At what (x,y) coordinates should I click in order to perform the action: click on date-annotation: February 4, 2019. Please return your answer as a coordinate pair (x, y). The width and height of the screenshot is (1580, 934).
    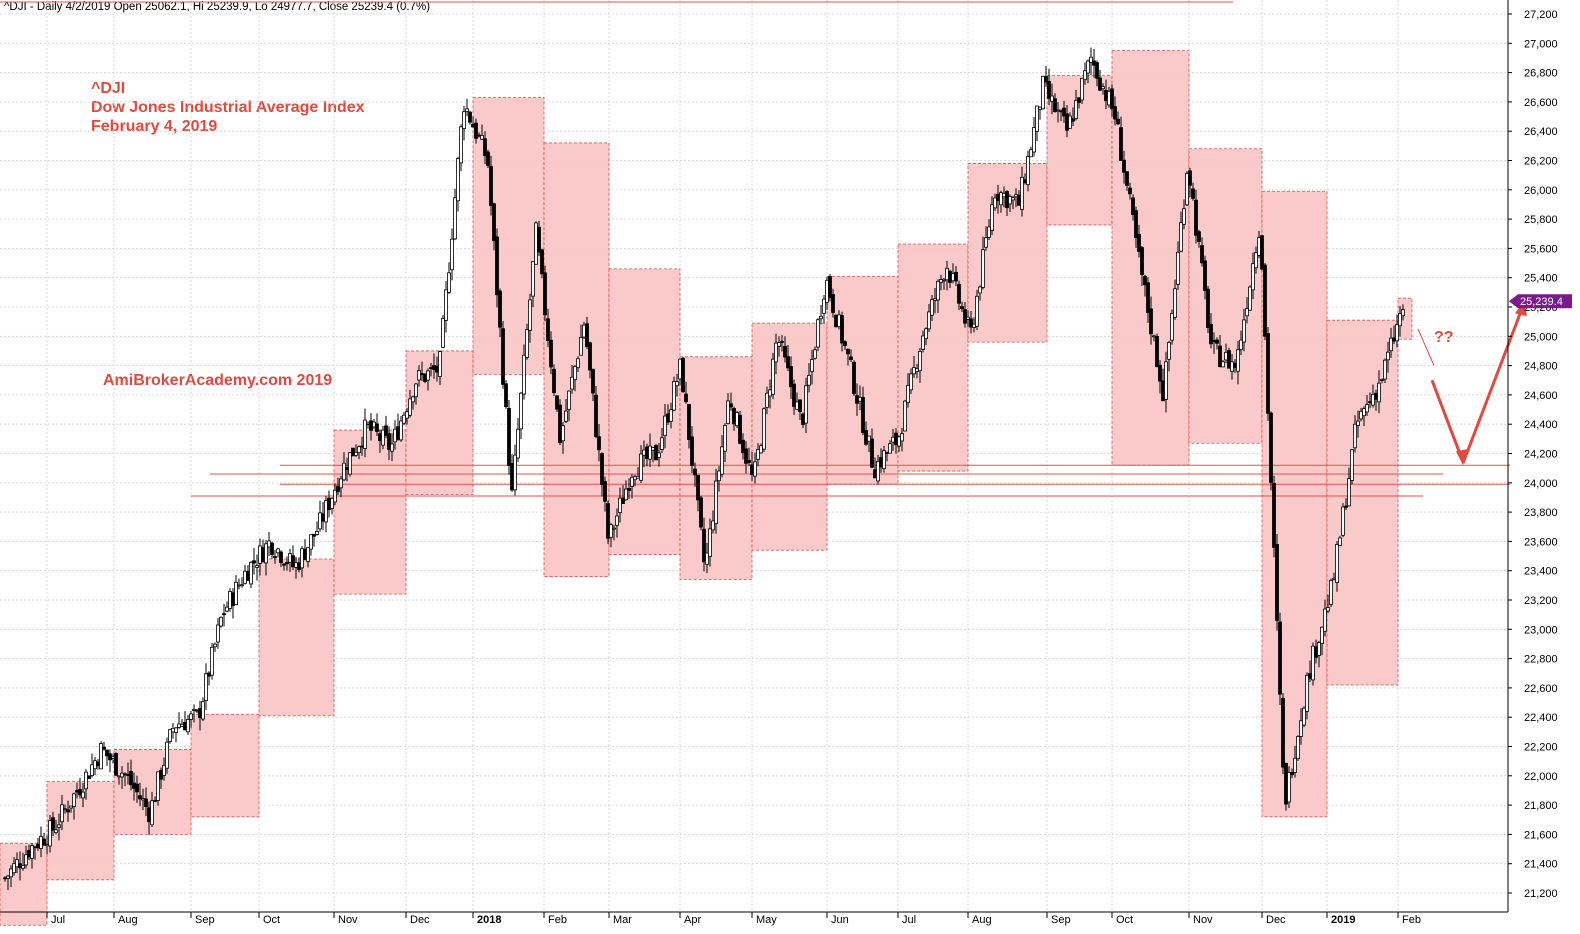
    Looking at the image, I should click on (154, 126).